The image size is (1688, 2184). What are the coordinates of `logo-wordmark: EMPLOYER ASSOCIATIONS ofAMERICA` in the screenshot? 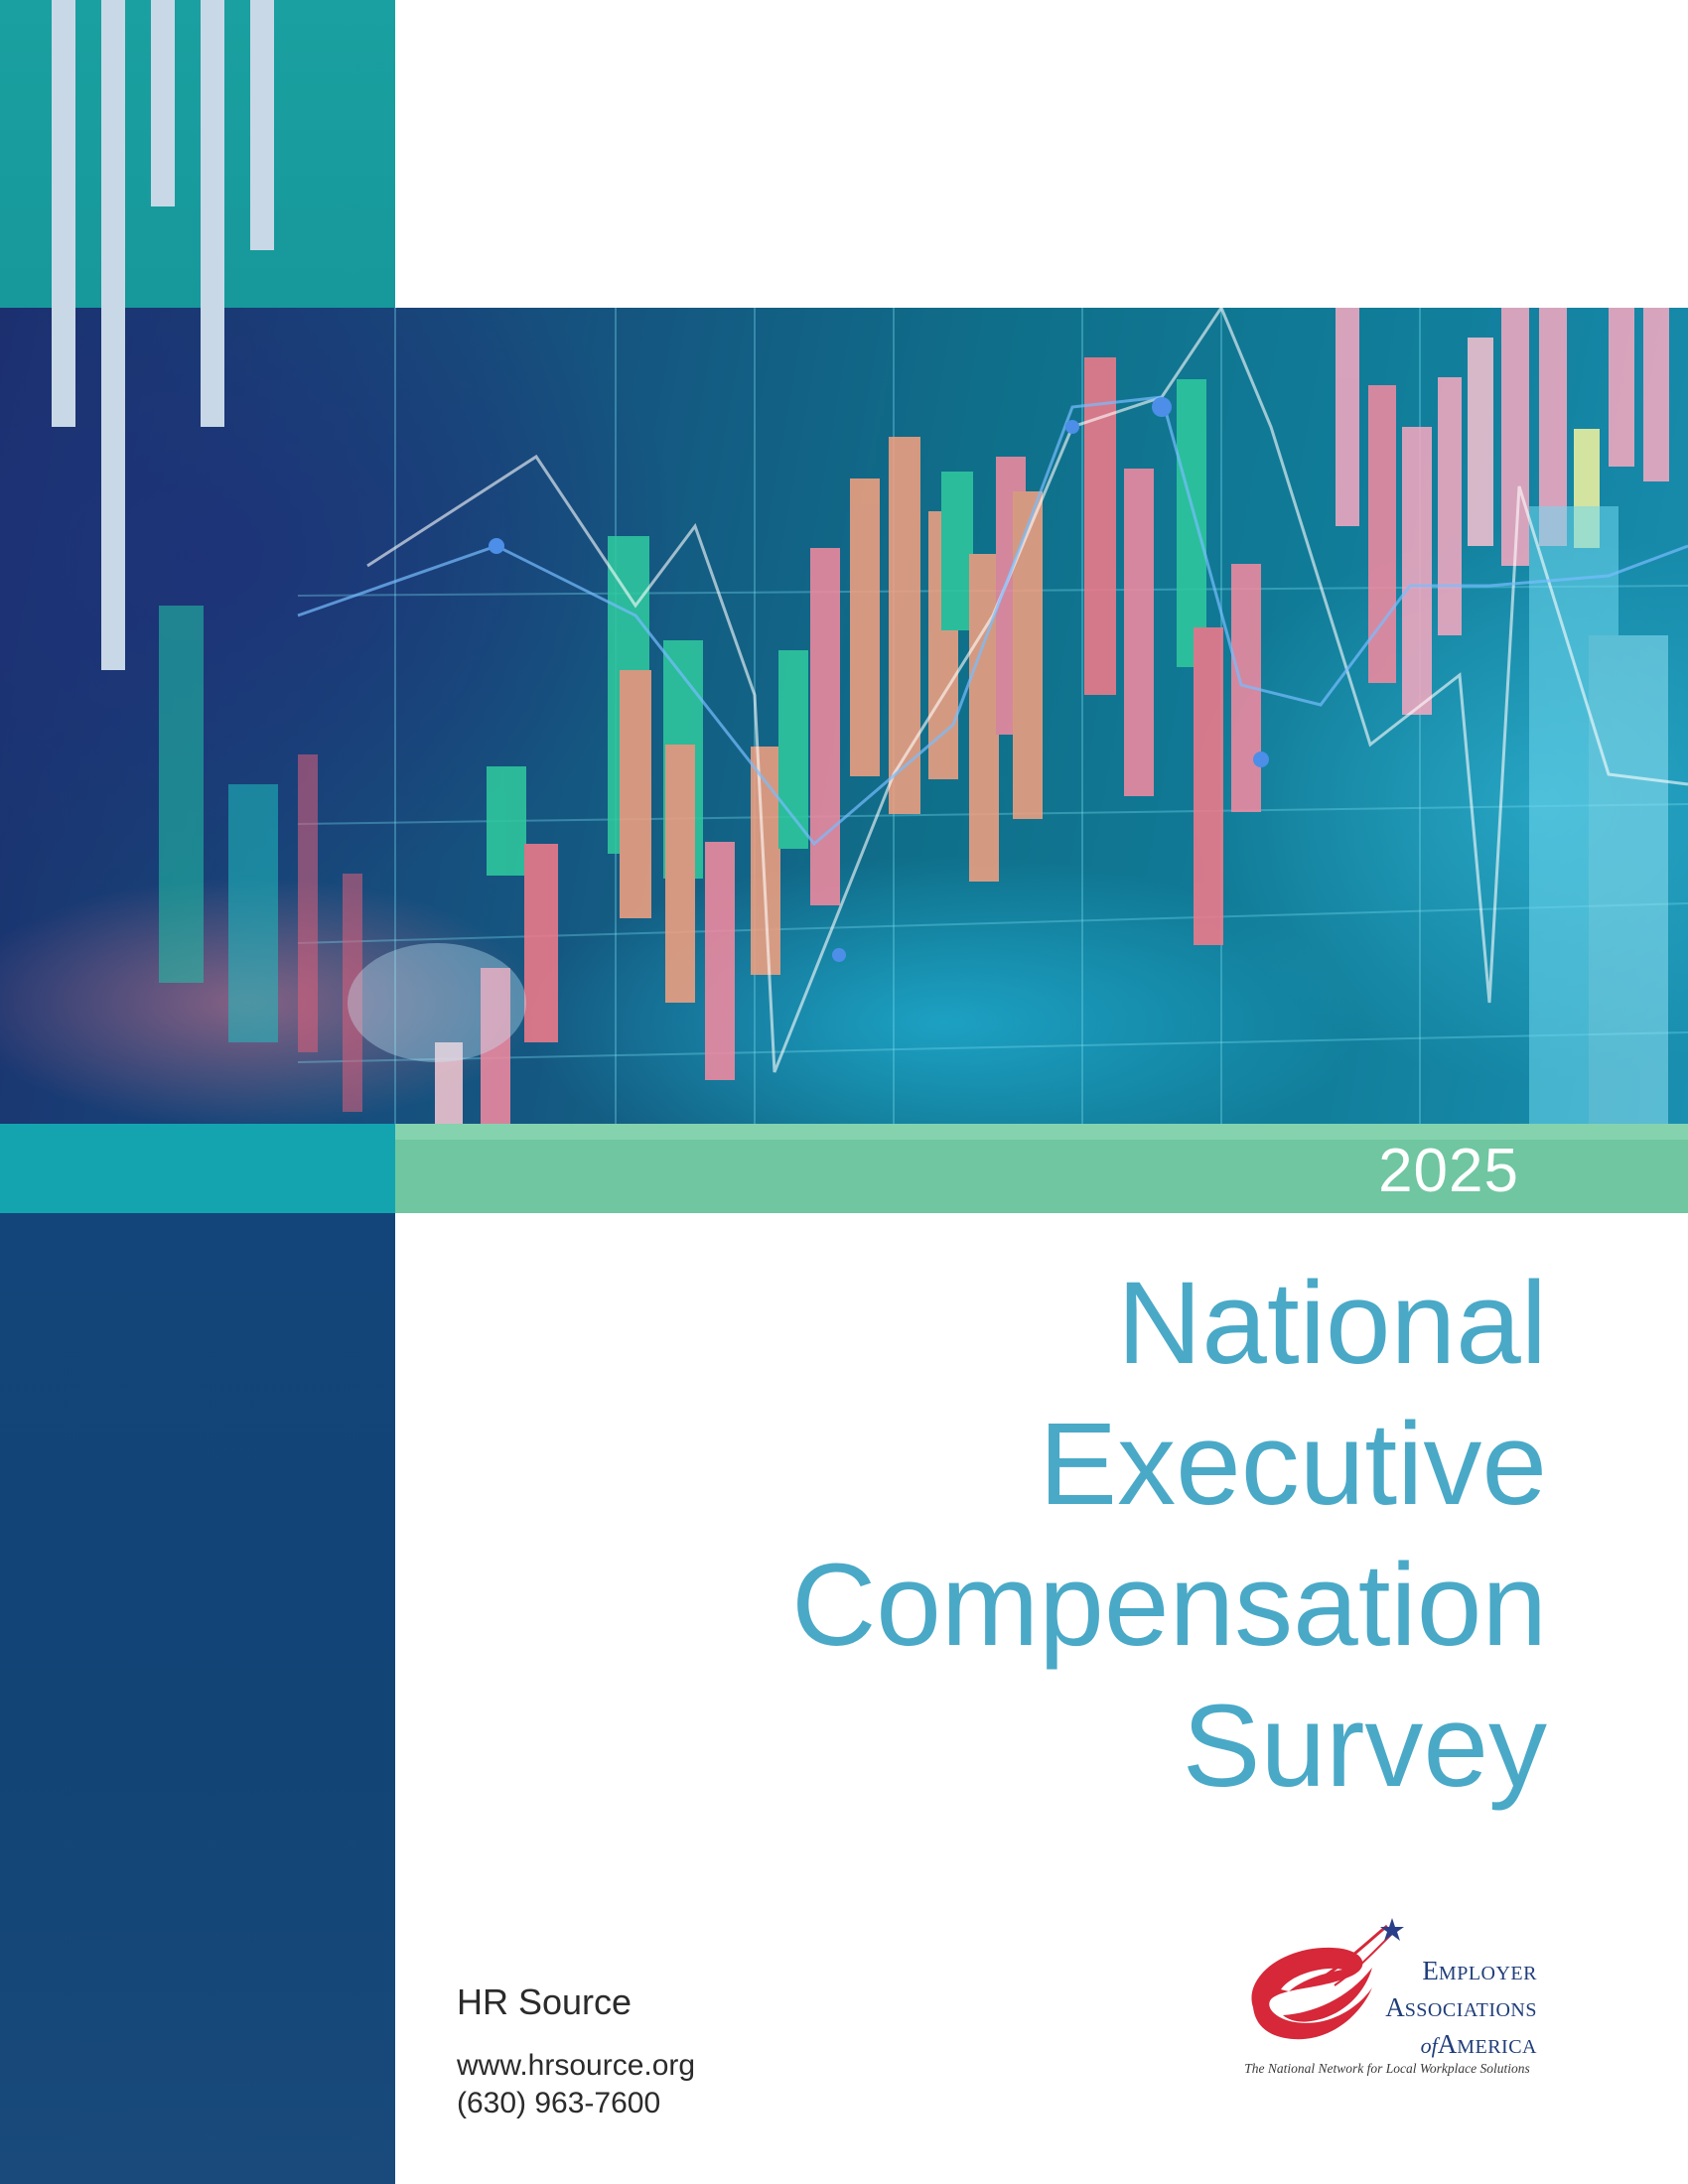 It's located at (1461, 2007).